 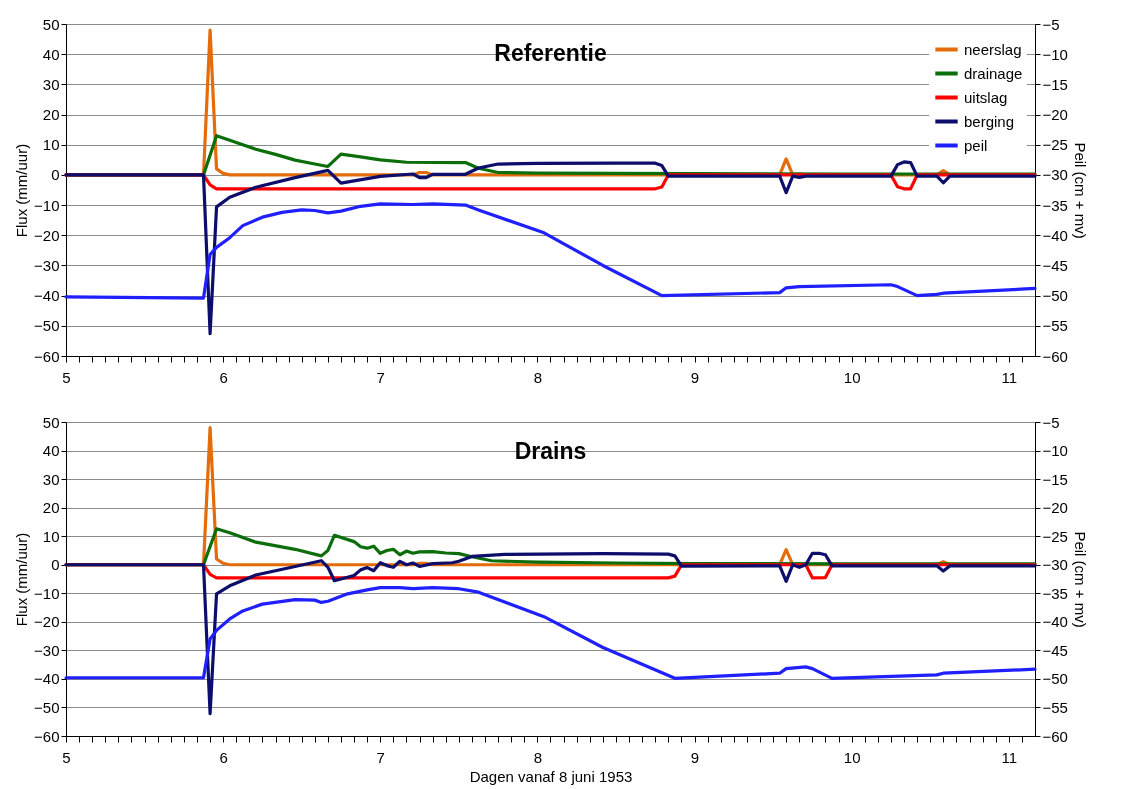 I want to click on x-axis-title: Dagen vanaf 8 juni 1953, so click(x=551, y=776).